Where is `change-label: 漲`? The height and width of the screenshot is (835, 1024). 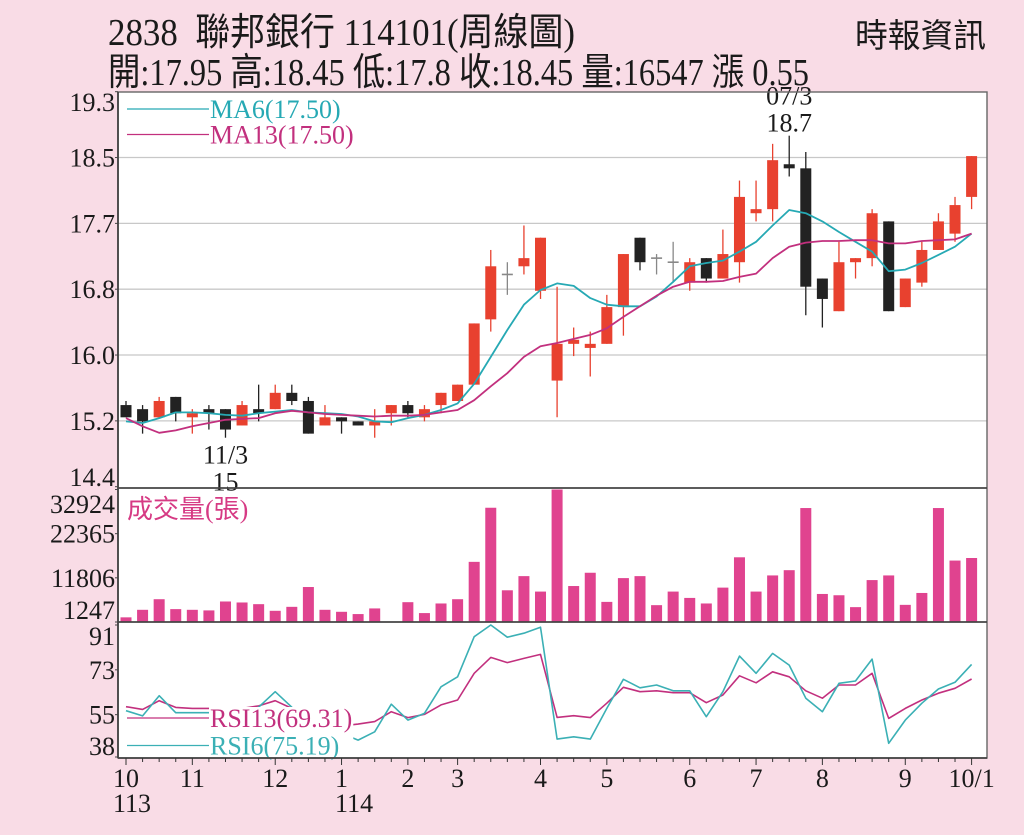
change-label: 漲 is located at coordinates (732, 73).